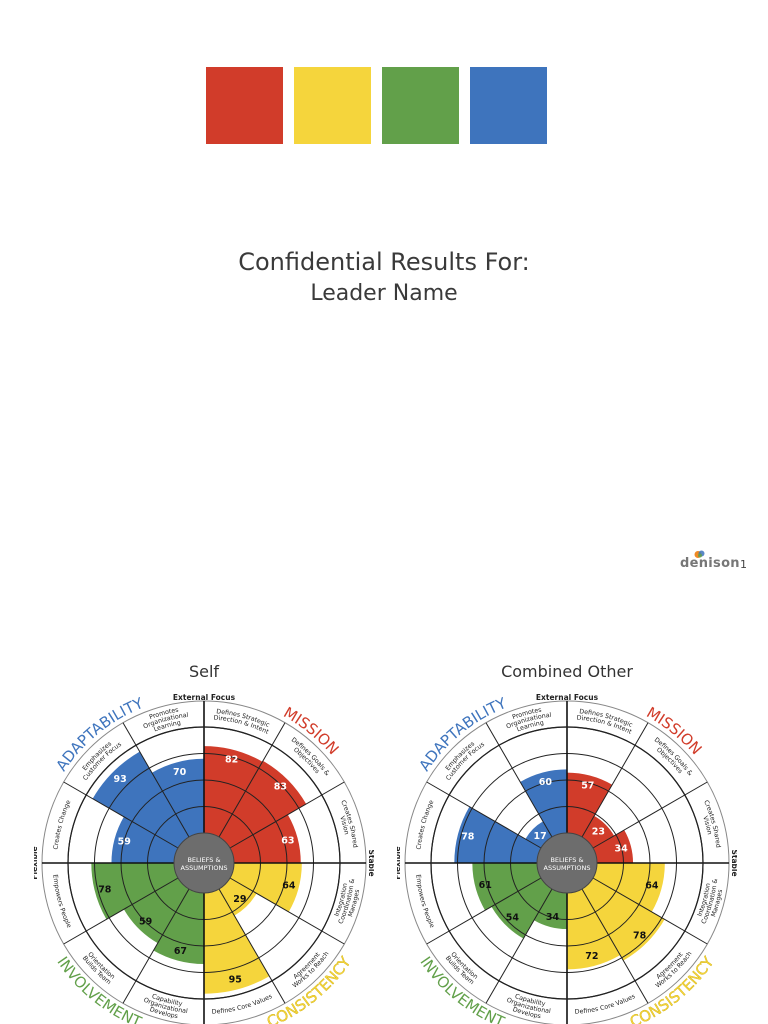  Describe the element at coordinates (384, 262) in the screenshot. I see `confidential-results-title: Confidential Results For:` at that location.